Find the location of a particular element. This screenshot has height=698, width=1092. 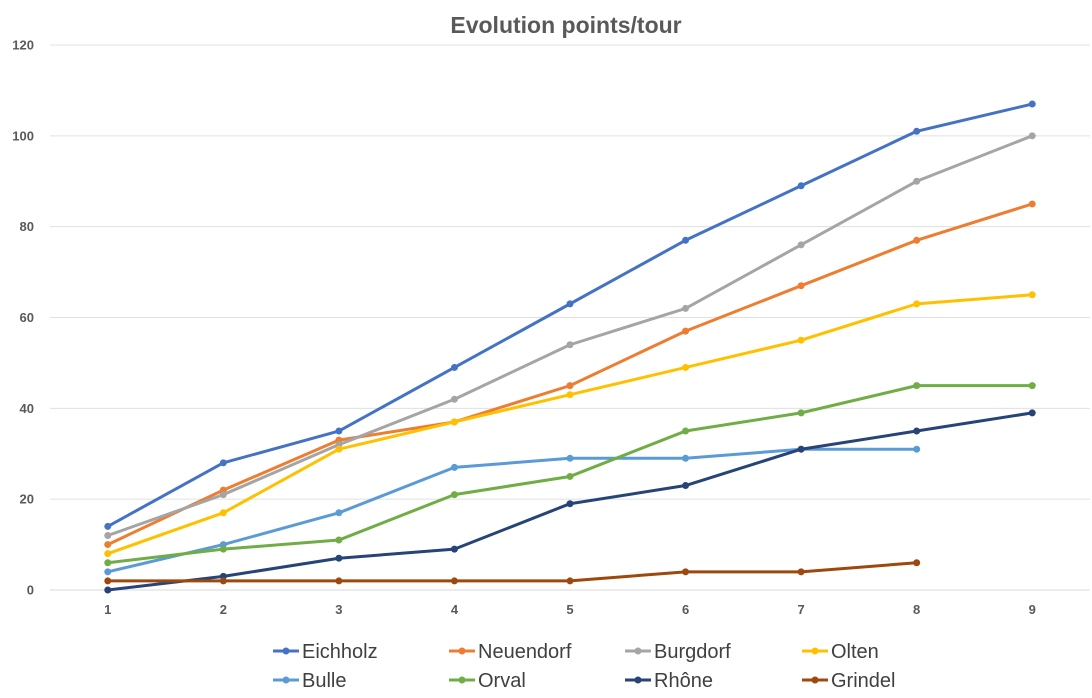

series-grindel is located at coordinates (512, 572).